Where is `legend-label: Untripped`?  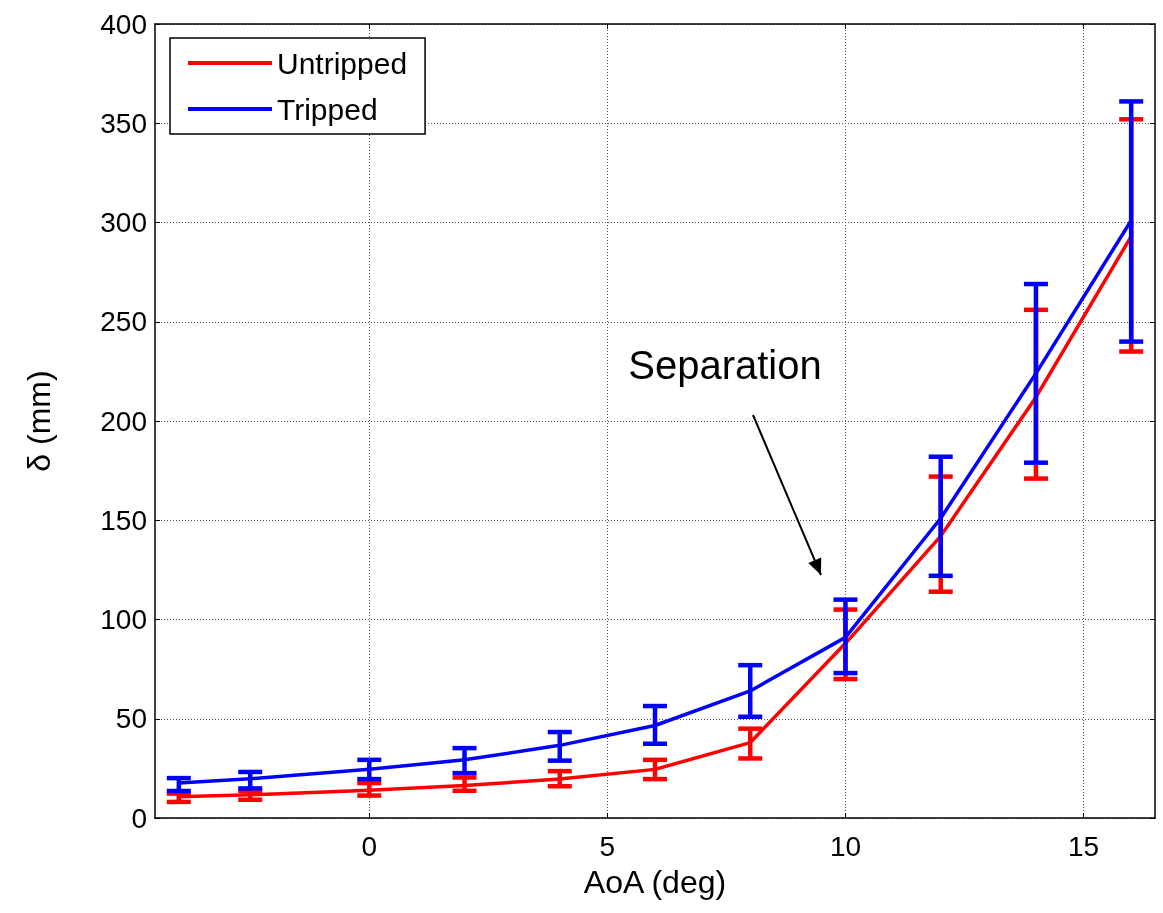 legend-label: Untripped is located at coordinates (342, 63).